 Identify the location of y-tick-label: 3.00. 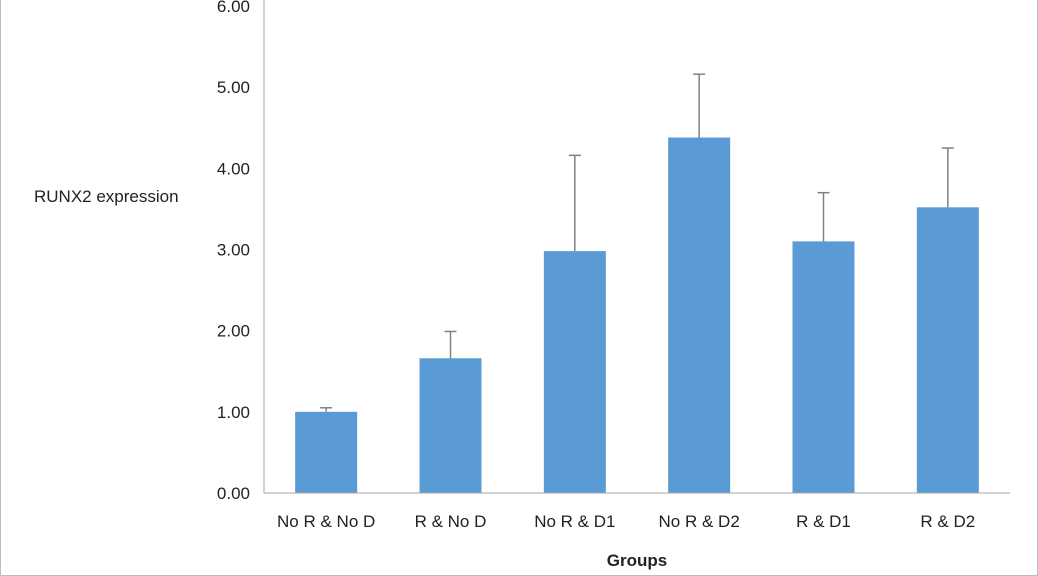
(233, 250).